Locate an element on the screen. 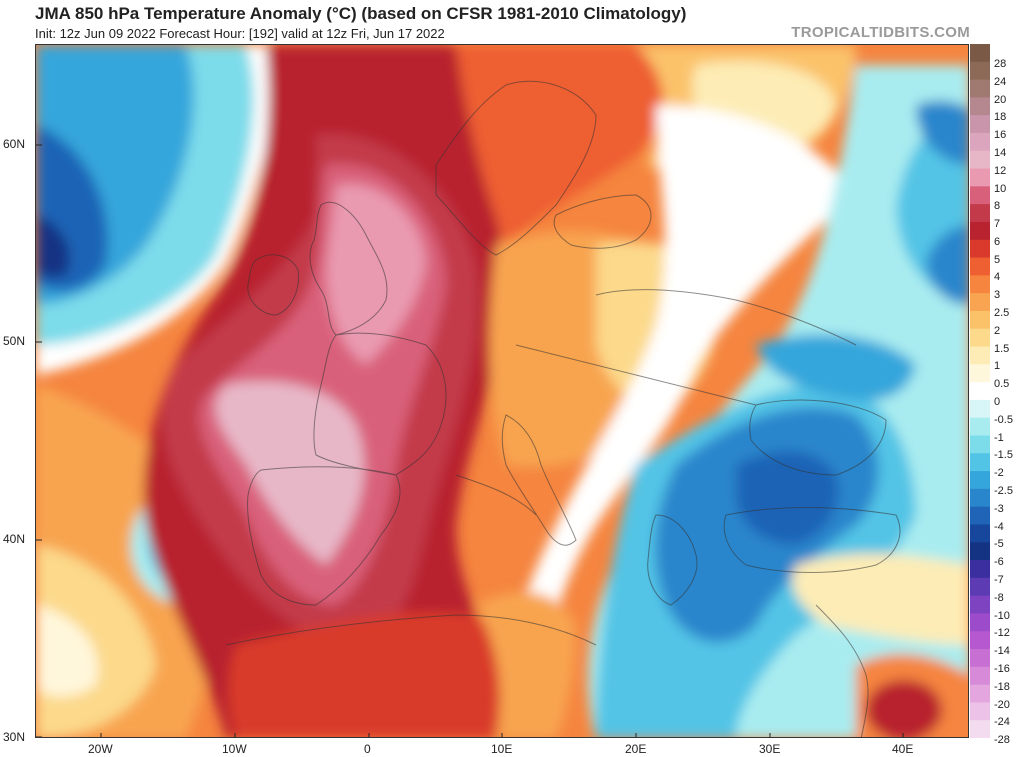 The image size is (1024, 757). lat-label-30n: 30N is located at coordinates (14, 737).